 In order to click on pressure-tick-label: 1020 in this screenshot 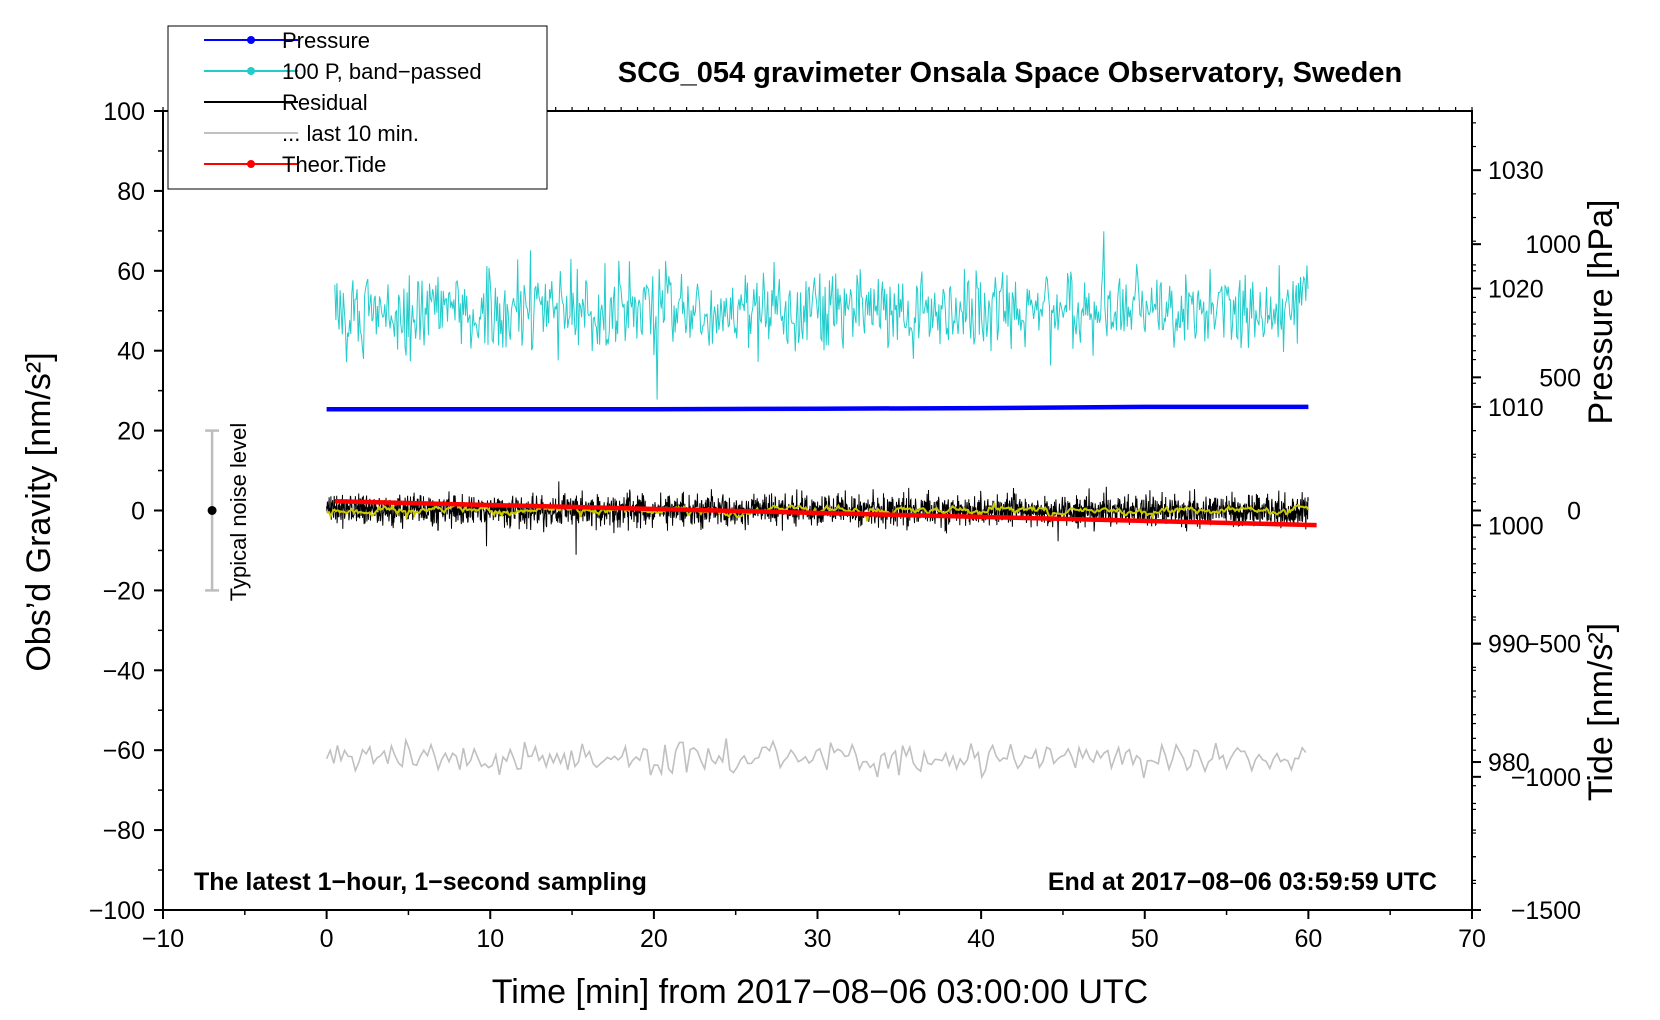, I will do `click(1516, 290)`.